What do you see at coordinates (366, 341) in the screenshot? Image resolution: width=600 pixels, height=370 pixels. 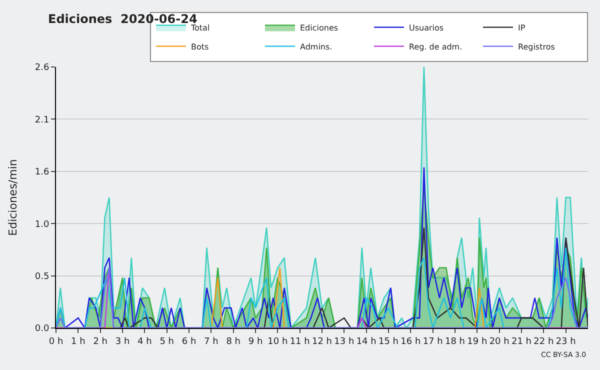 I see `x-tick-label: 14 h` at bounding box center [366, 341].